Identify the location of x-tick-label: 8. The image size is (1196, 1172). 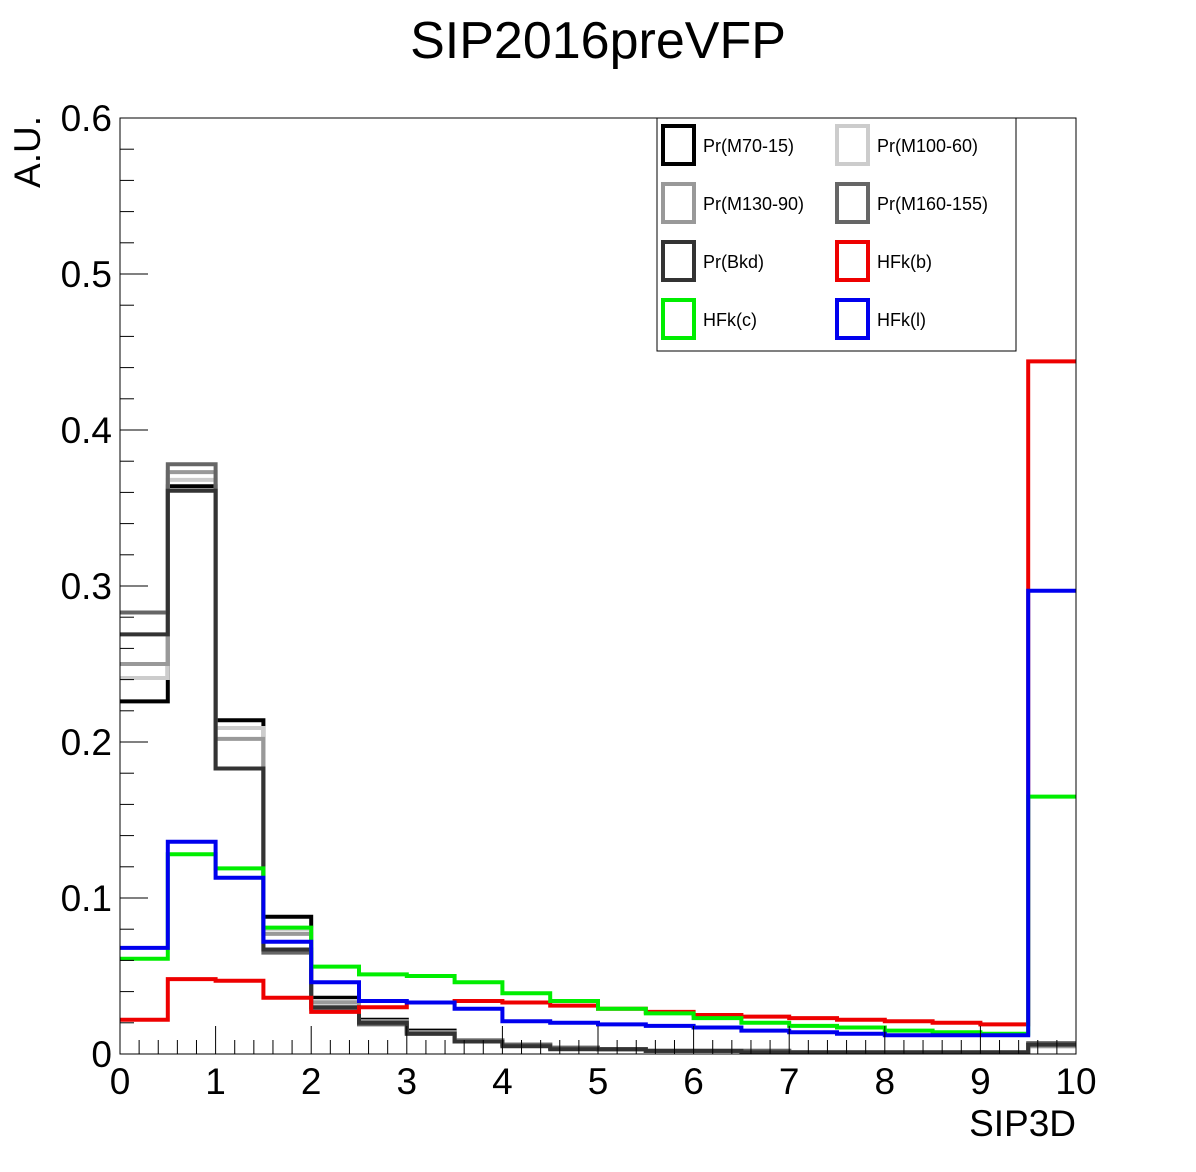
(885, 1081).